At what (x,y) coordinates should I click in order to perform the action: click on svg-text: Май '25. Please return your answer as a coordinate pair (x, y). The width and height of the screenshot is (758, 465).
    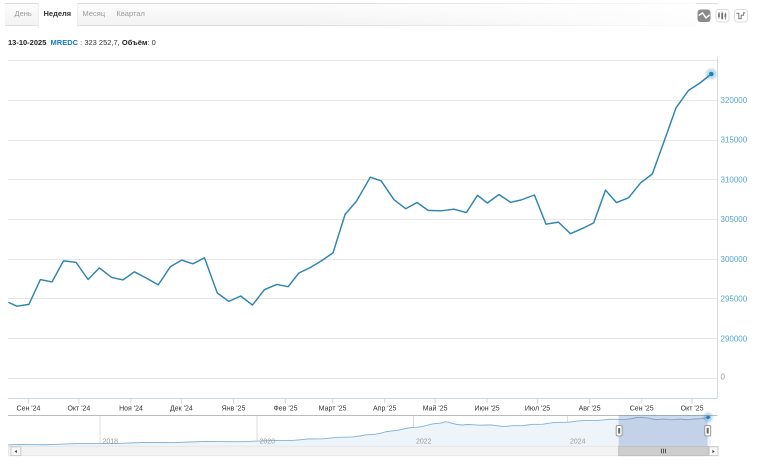
    Looking at the image, I should click on (435, 409).